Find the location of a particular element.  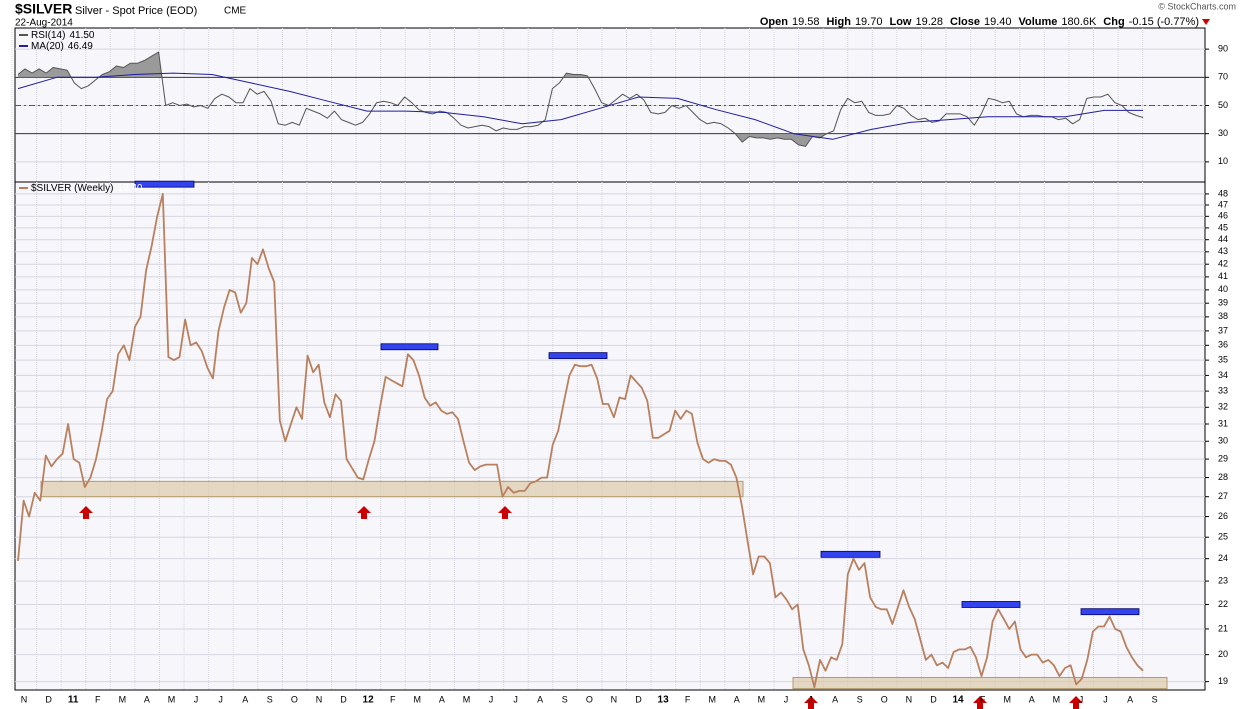

quote-label: Close is located at coordinates (965, 22).